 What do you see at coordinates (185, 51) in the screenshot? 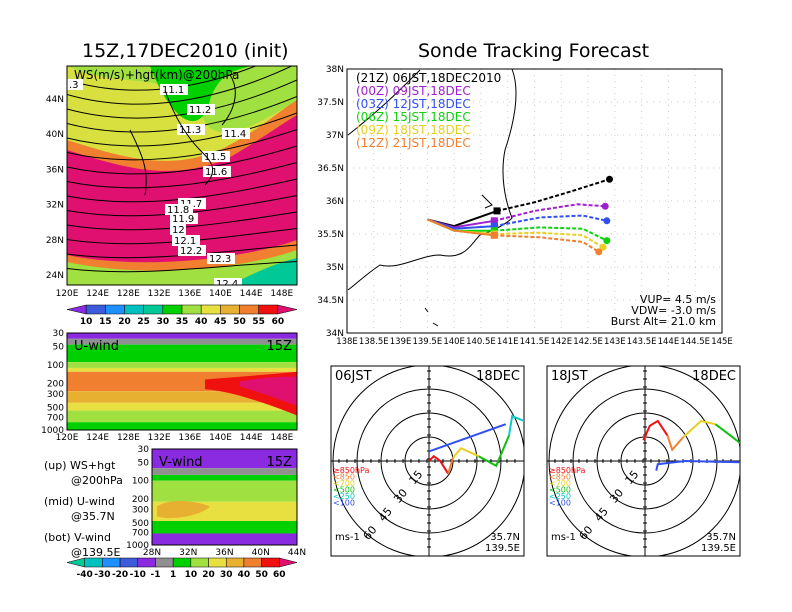
I see `left-title: 15Z,17DEC2010 (init)` at bounding box center [185, 51].